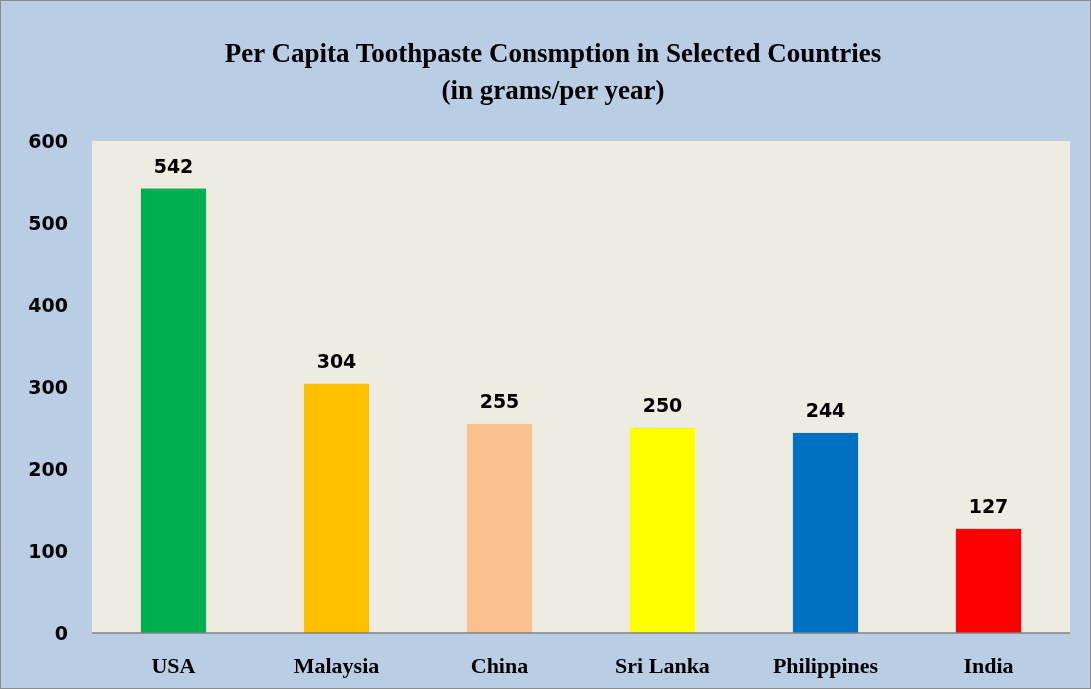 This screenshot has height=689, width=1091. I want to click on y-tick-label: 300, so click(48, 387).